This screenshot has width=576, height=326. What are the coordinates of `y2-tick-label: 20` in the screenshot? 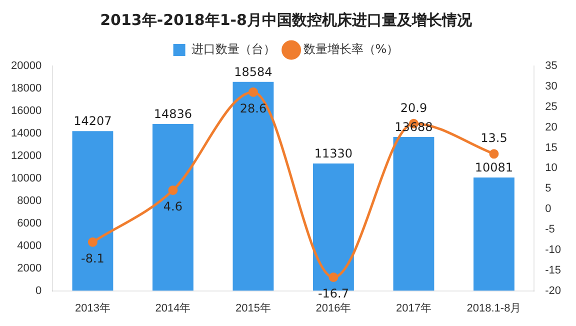 It's located at (551, 127).